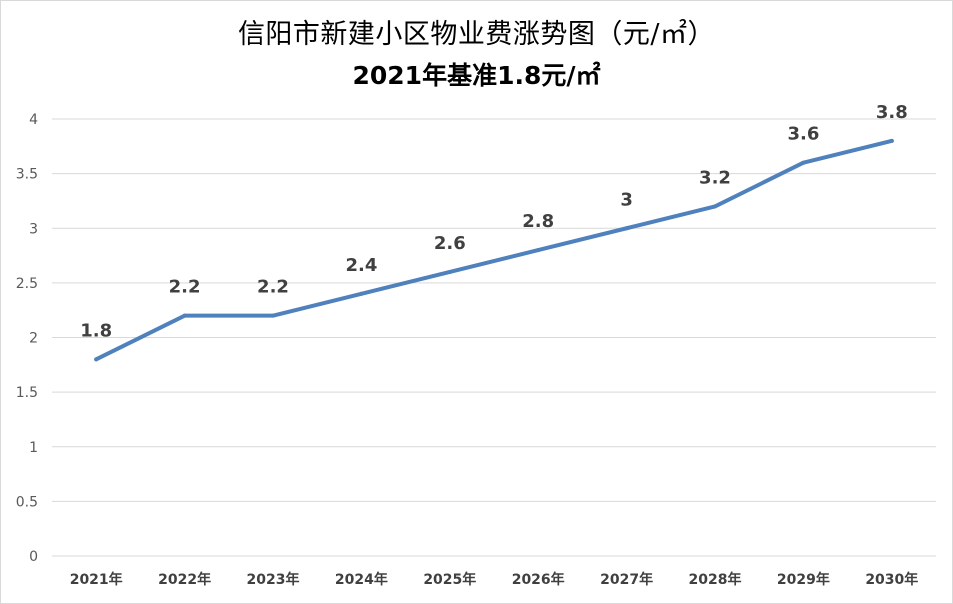  Describe the element at coordinates (891, 579) in the screenshot. I see `x-tick-label: 2030年` at that location.